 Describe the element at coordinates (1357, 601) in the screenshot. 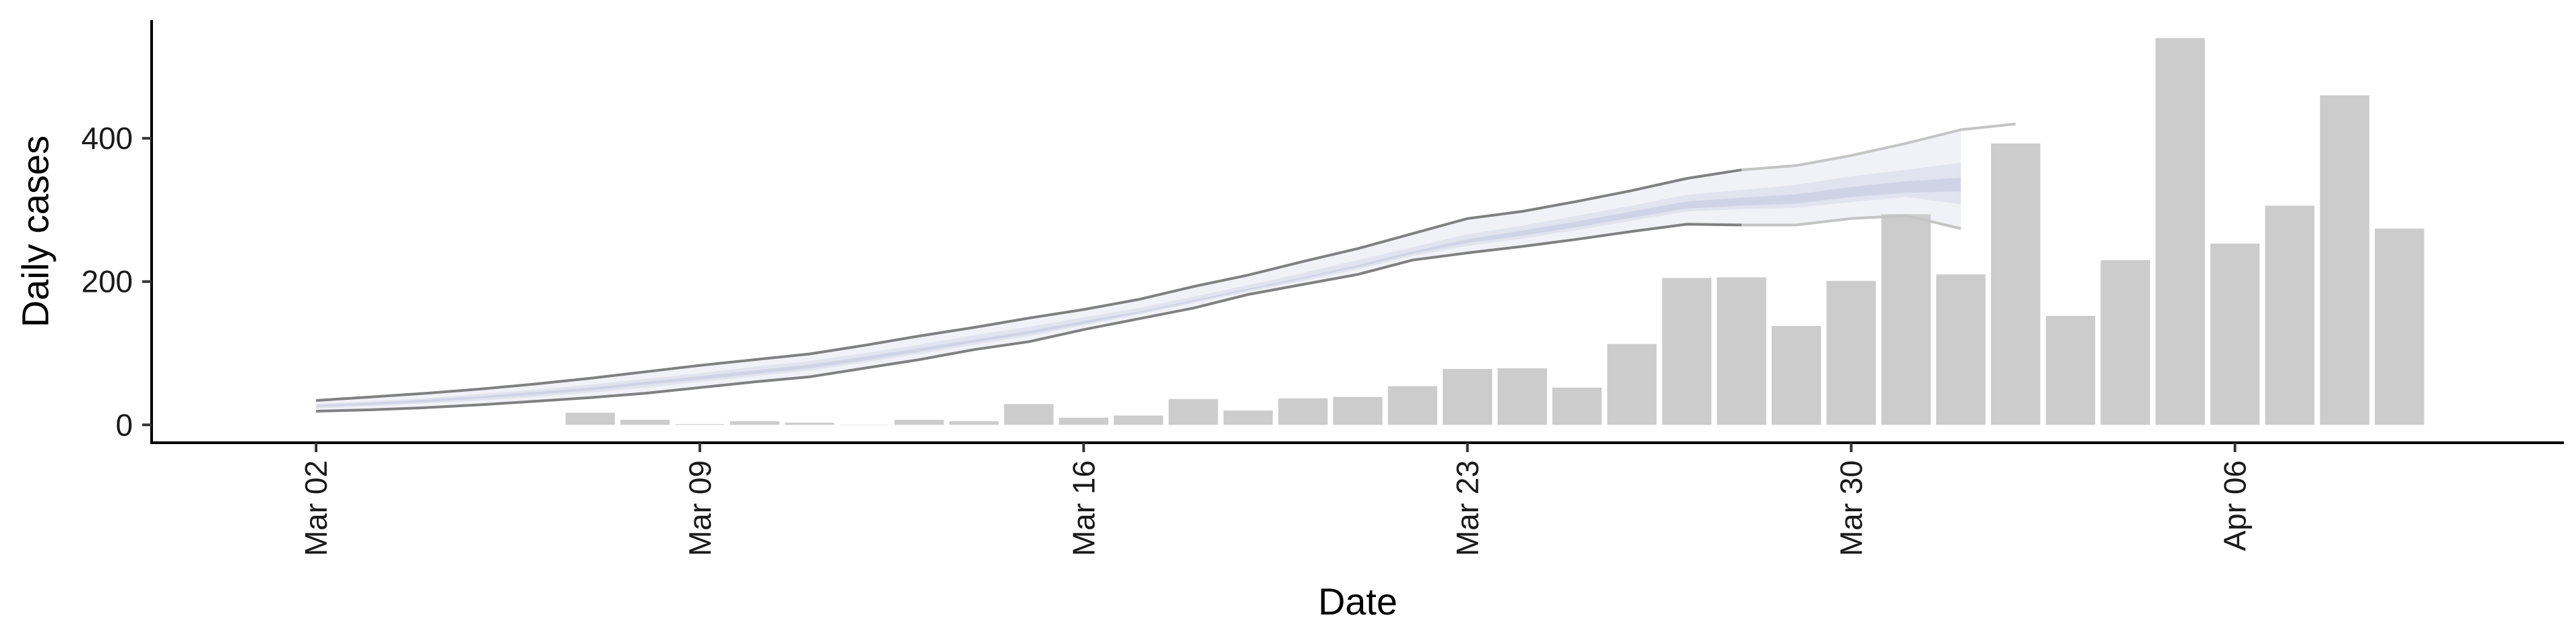

I see `x-axis-title: Date` at that location.